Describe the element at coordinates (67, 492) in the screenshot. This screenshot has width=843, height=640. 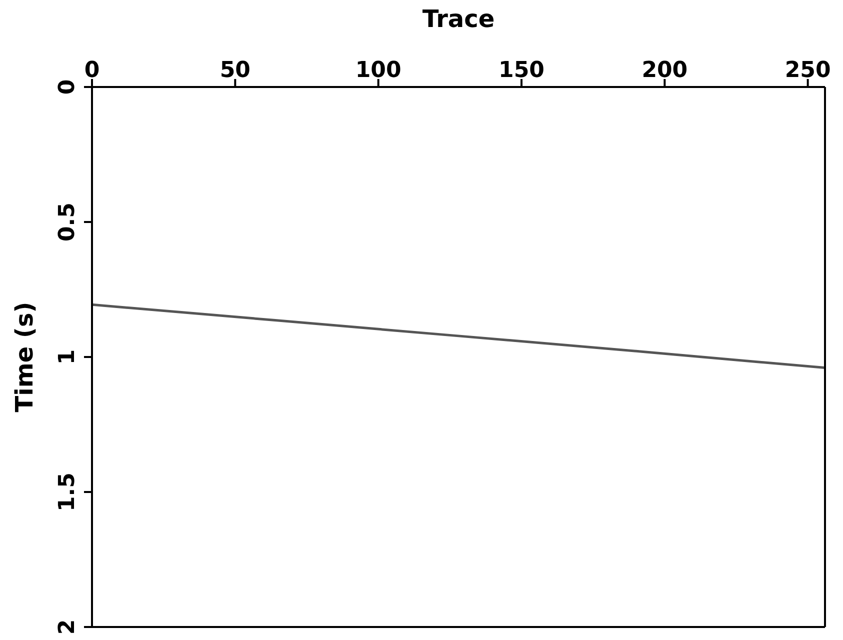
I see `y-tick-label: 1.5` at that location.